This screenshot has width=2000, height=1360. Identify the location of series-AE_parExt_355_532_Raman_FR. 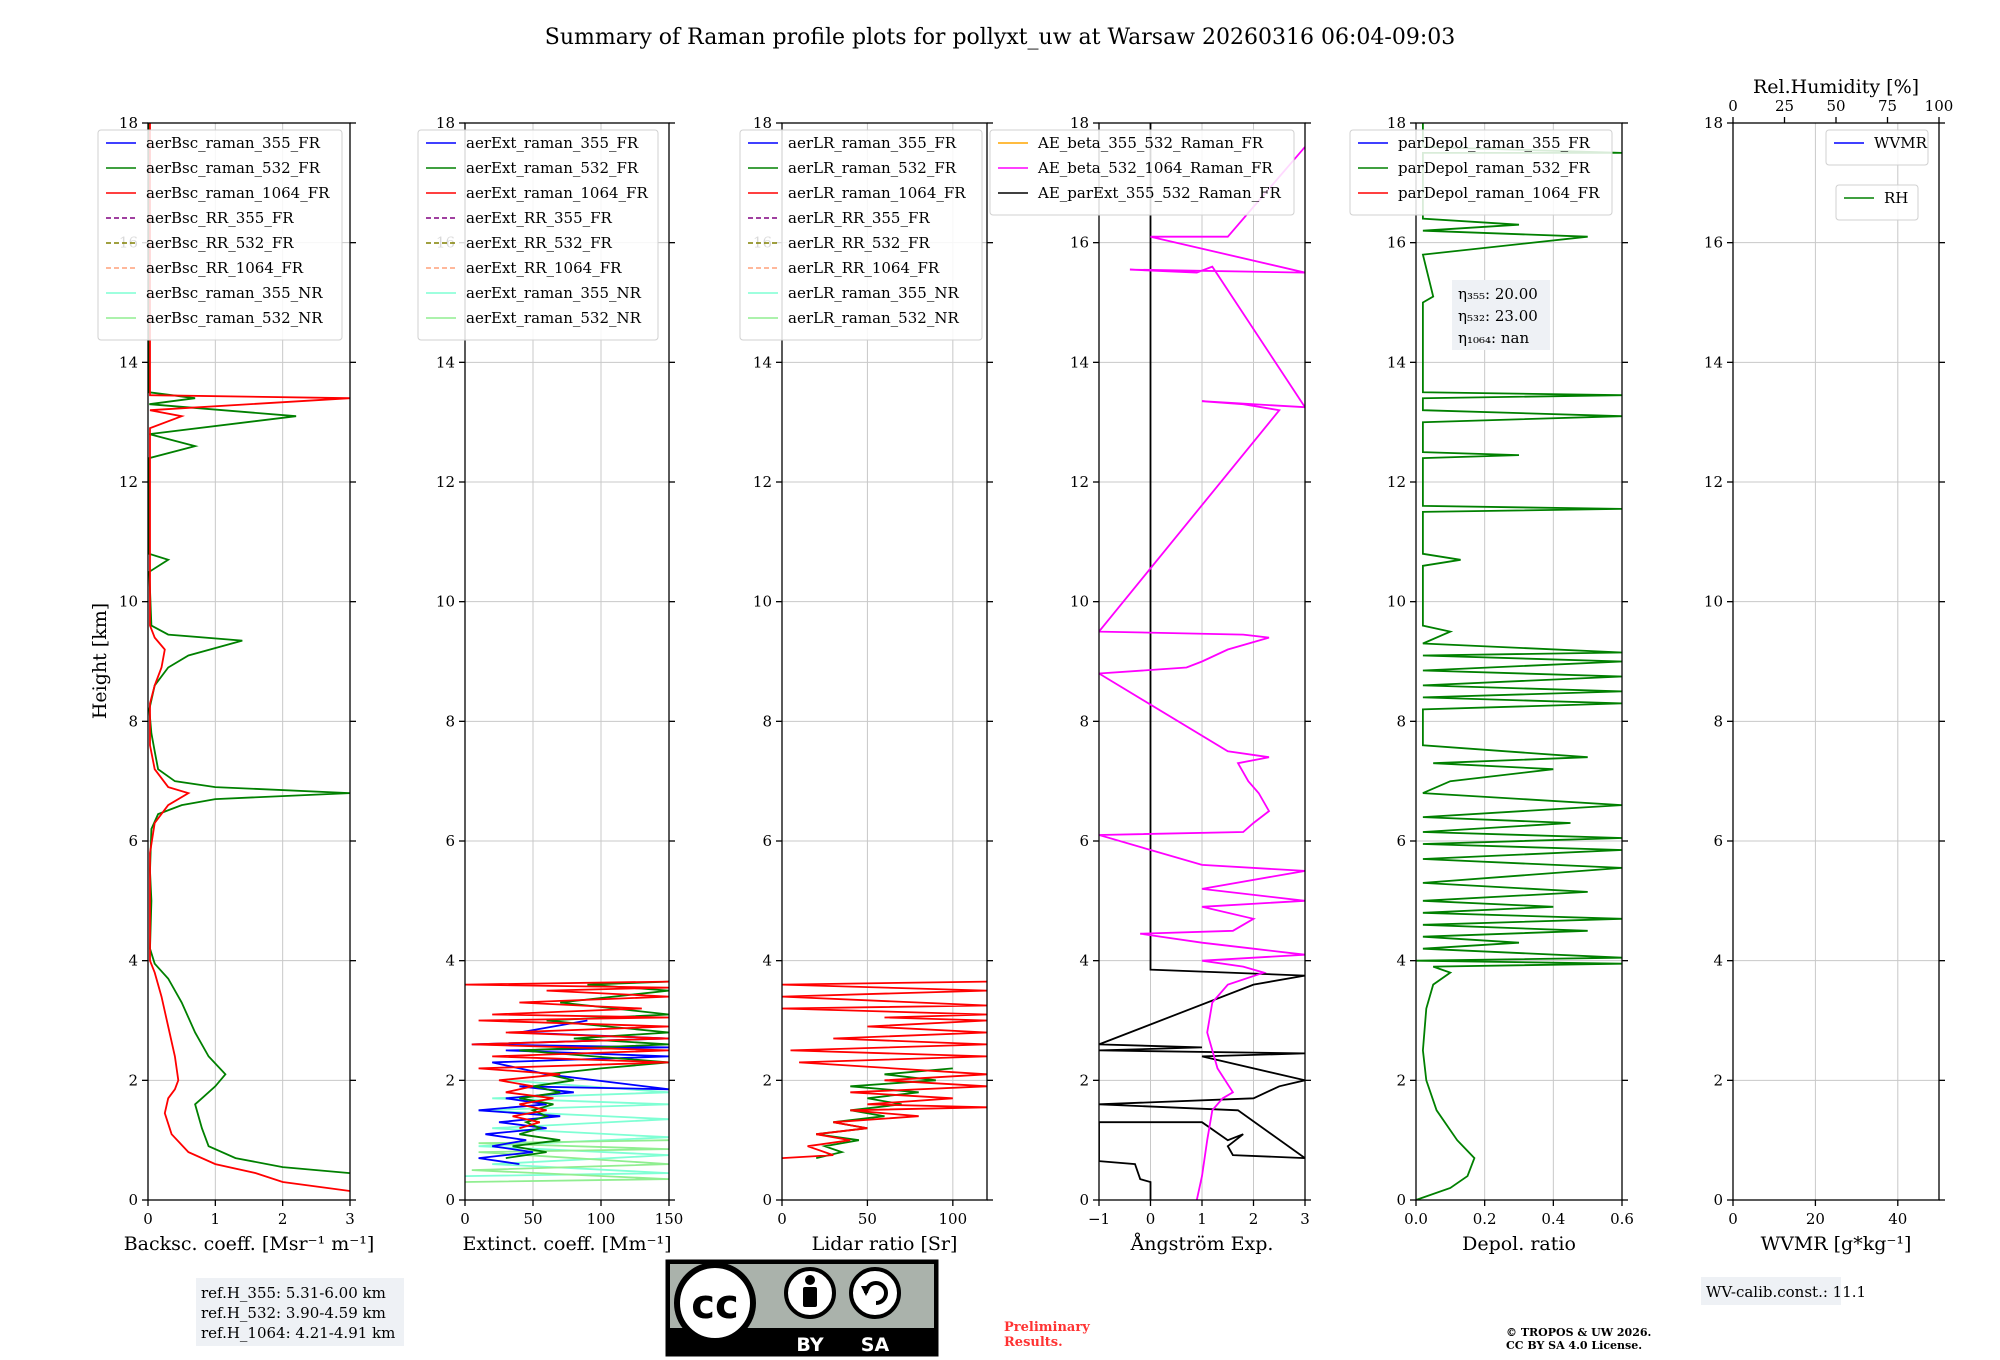
(1202, 661).